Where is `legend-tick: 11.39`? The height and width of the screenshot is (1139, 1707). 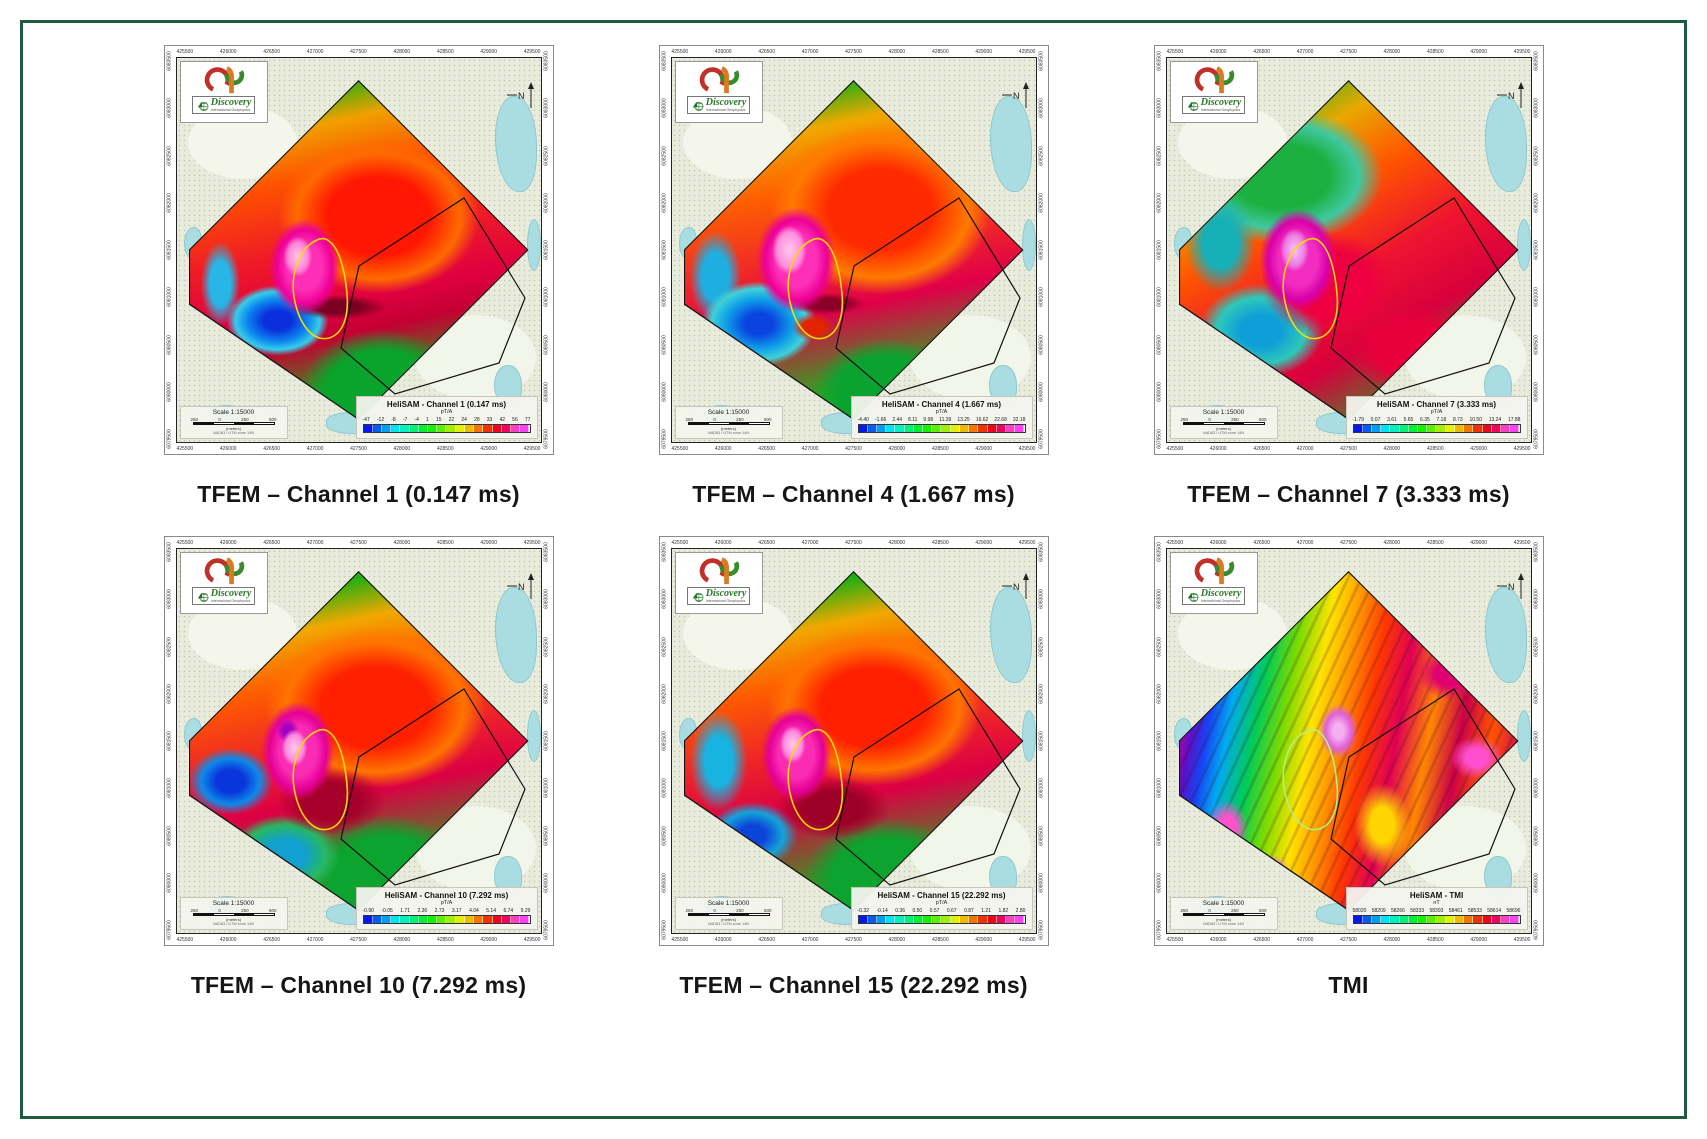 legend-tick: 11.39 is located at coordinates (945, 420).